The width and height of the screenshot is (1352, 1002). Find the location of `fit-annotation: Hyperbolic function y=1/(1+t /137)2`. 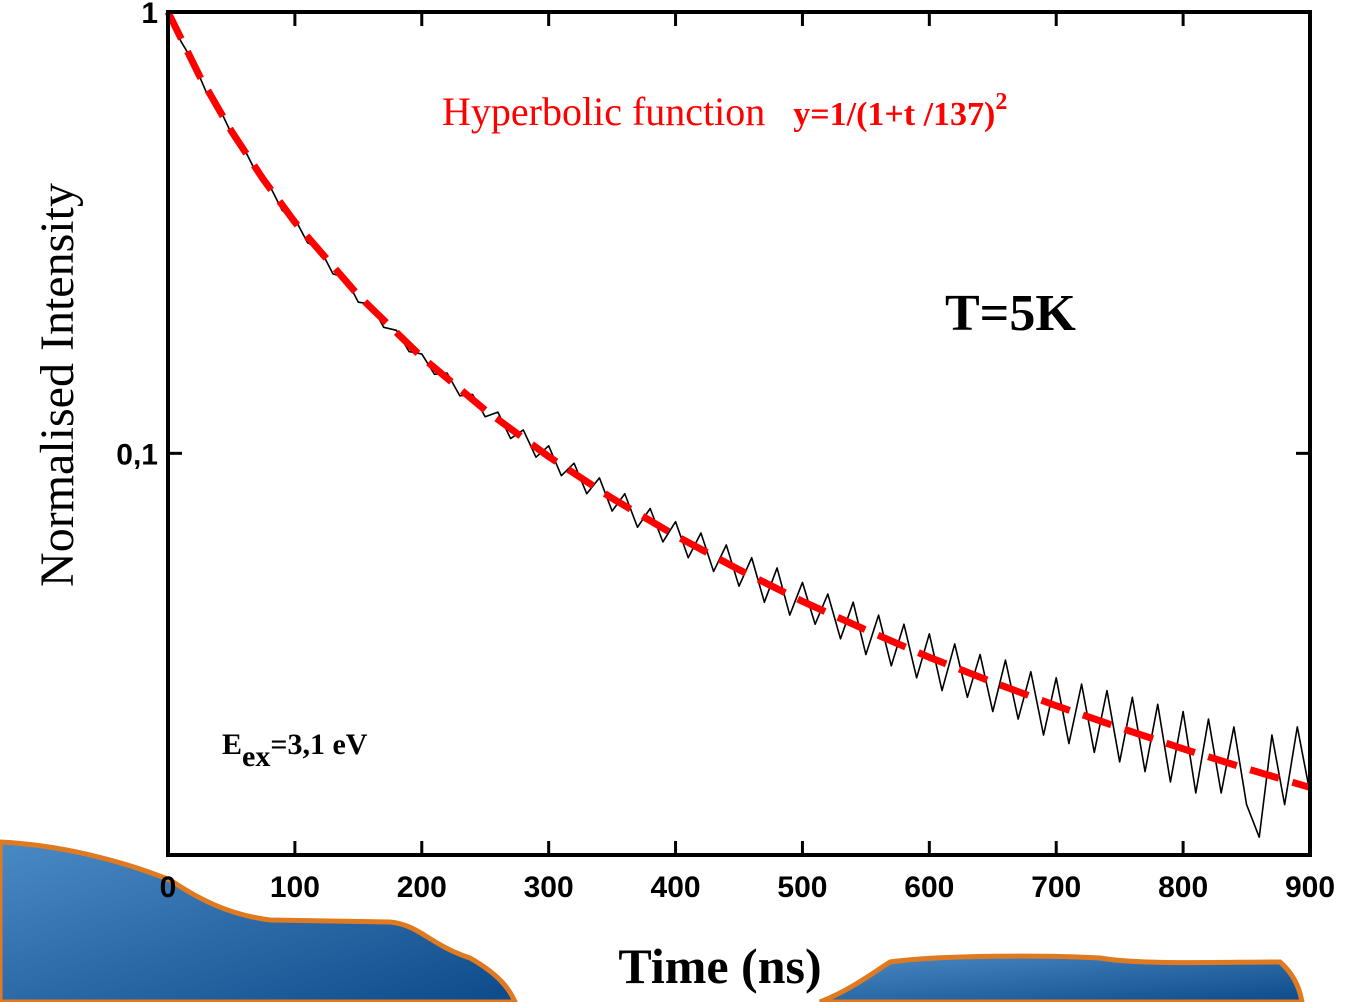

fit-annotation: Hyperbolic function y=1/(1+t /137)2 is located at coordinates (724, 111).